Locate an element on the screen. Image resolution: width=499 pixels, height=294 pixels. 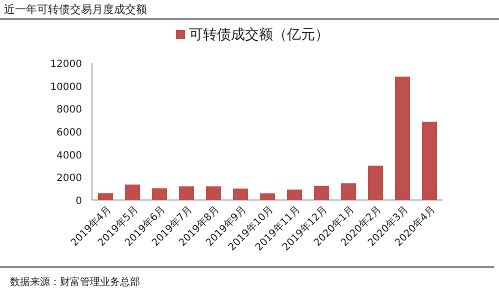
y-tick-label: 8000 is located at coordinates (69, 110).